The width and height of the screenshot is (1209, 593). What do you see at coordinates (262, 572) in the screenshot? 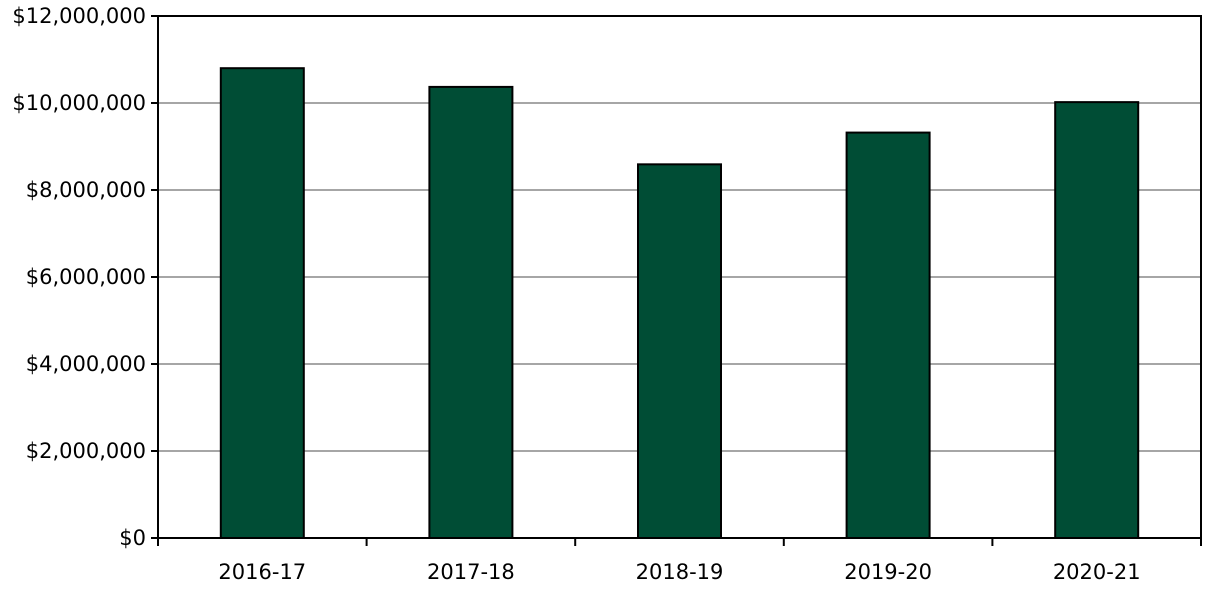
I see `x-tick-label: 2016-17` at bounding box center [262, 572].